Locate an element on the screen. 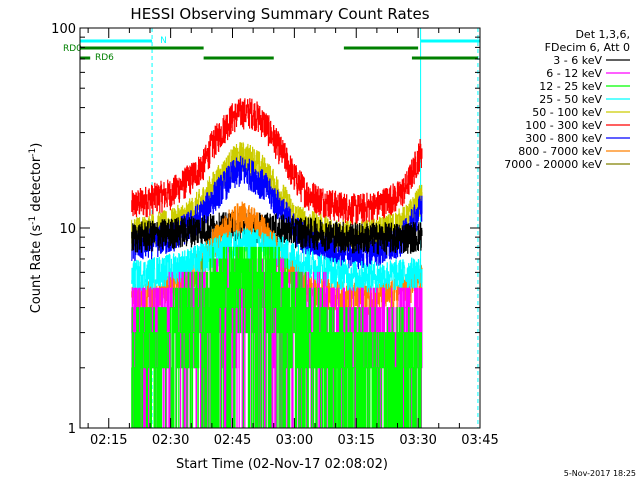  x-tick-label: 02:45 is located at coordinates (232, 440).